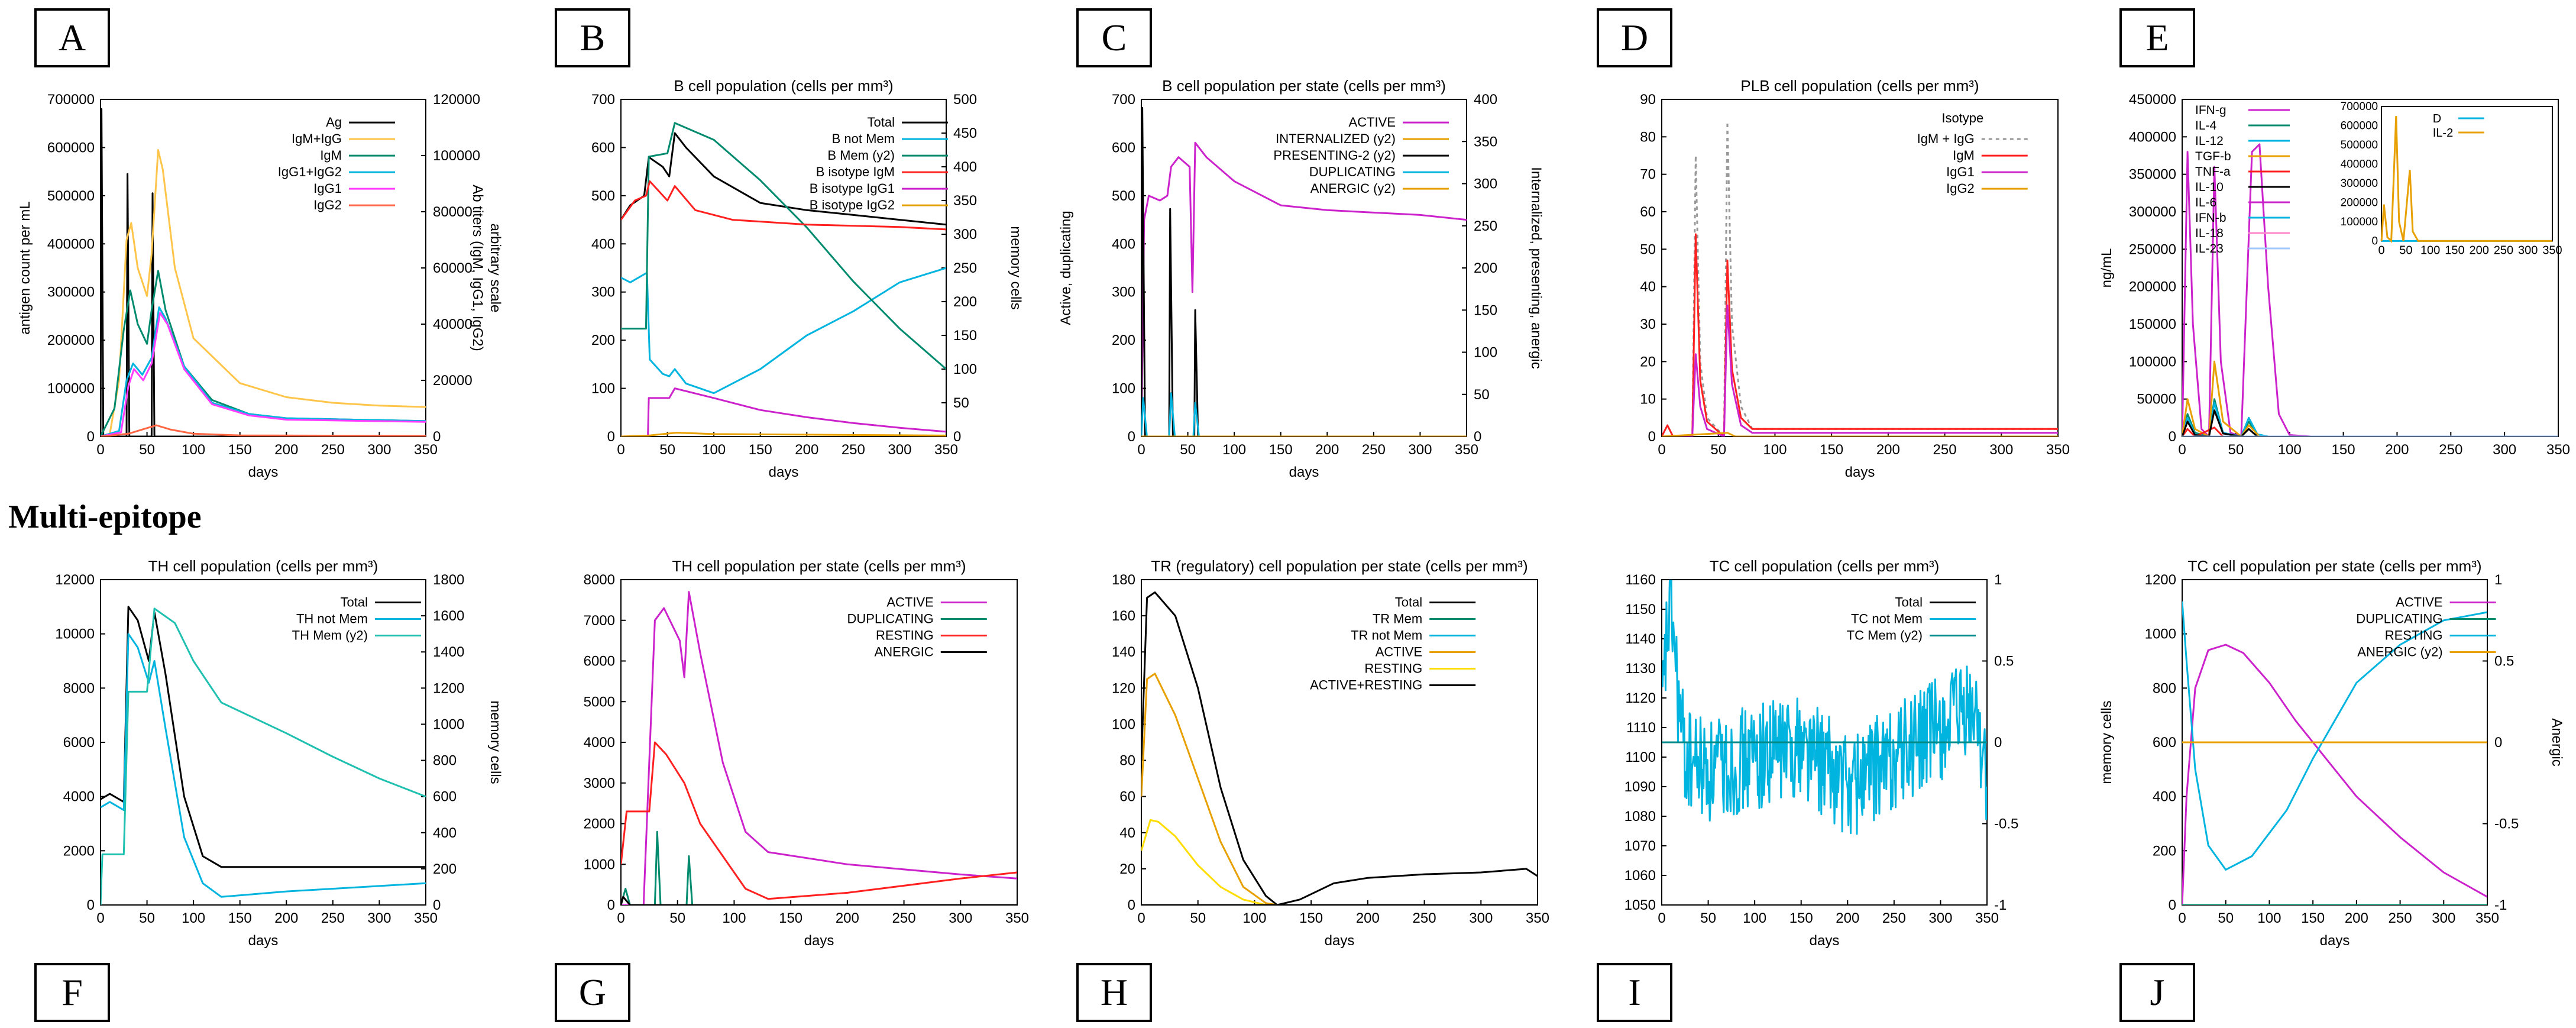 The width and height of the screenshot is (2576, 1028). I want to click on chart-a-y2tick-label: 0, so click(437, 437).